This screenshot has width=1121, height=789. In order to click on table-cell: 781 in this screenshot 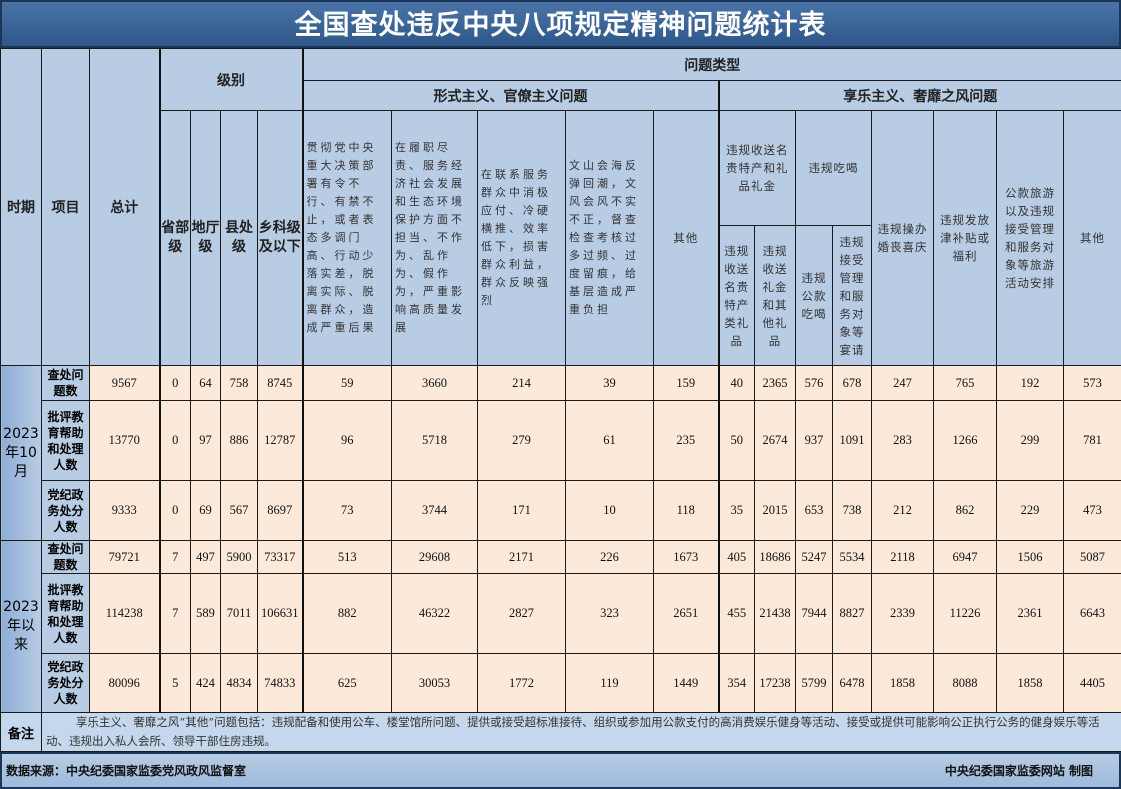, I will do `click(1092, 441)`.